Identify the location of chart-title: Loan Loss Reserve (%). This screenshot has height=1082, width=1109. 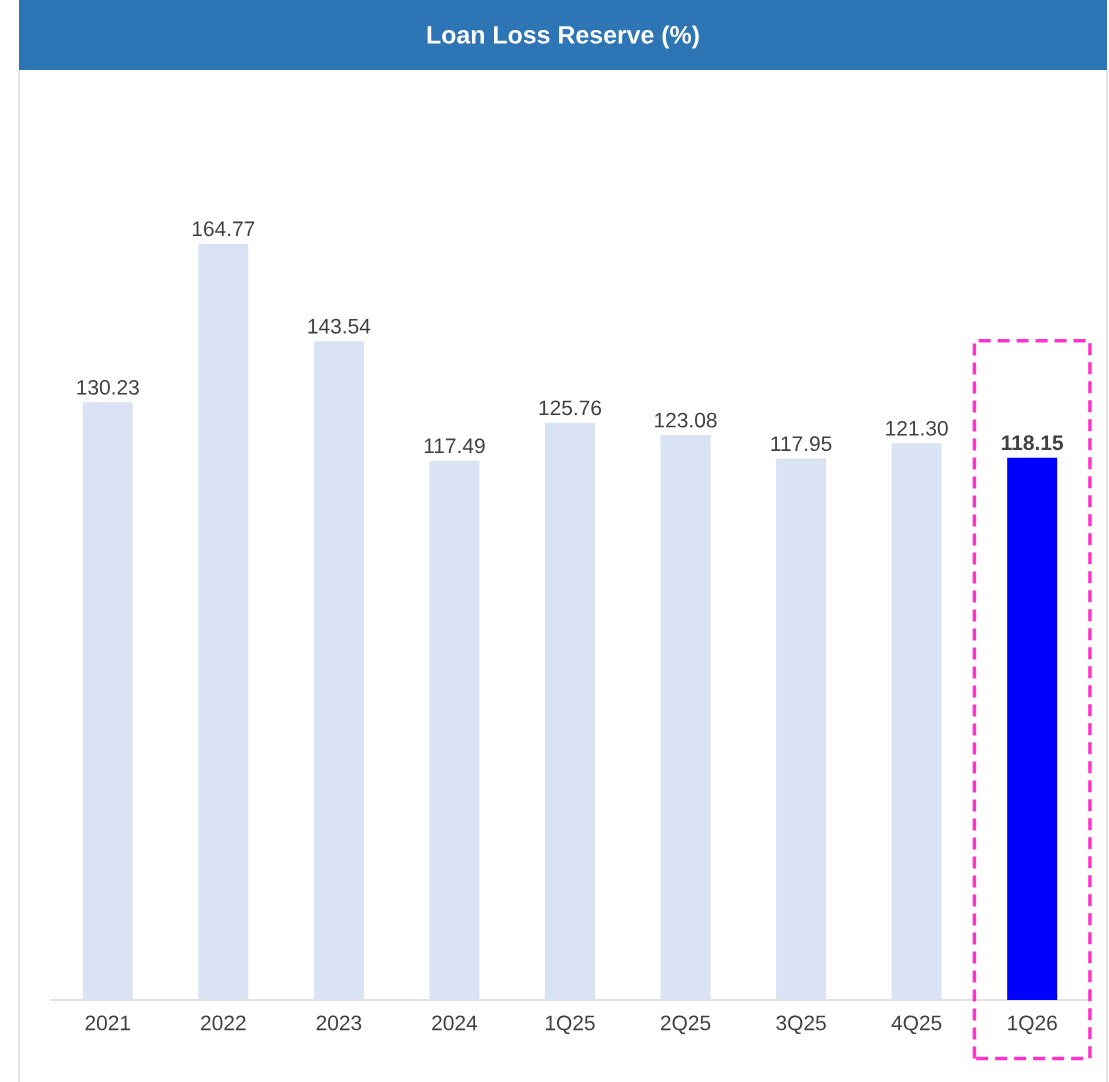
(563, 37).